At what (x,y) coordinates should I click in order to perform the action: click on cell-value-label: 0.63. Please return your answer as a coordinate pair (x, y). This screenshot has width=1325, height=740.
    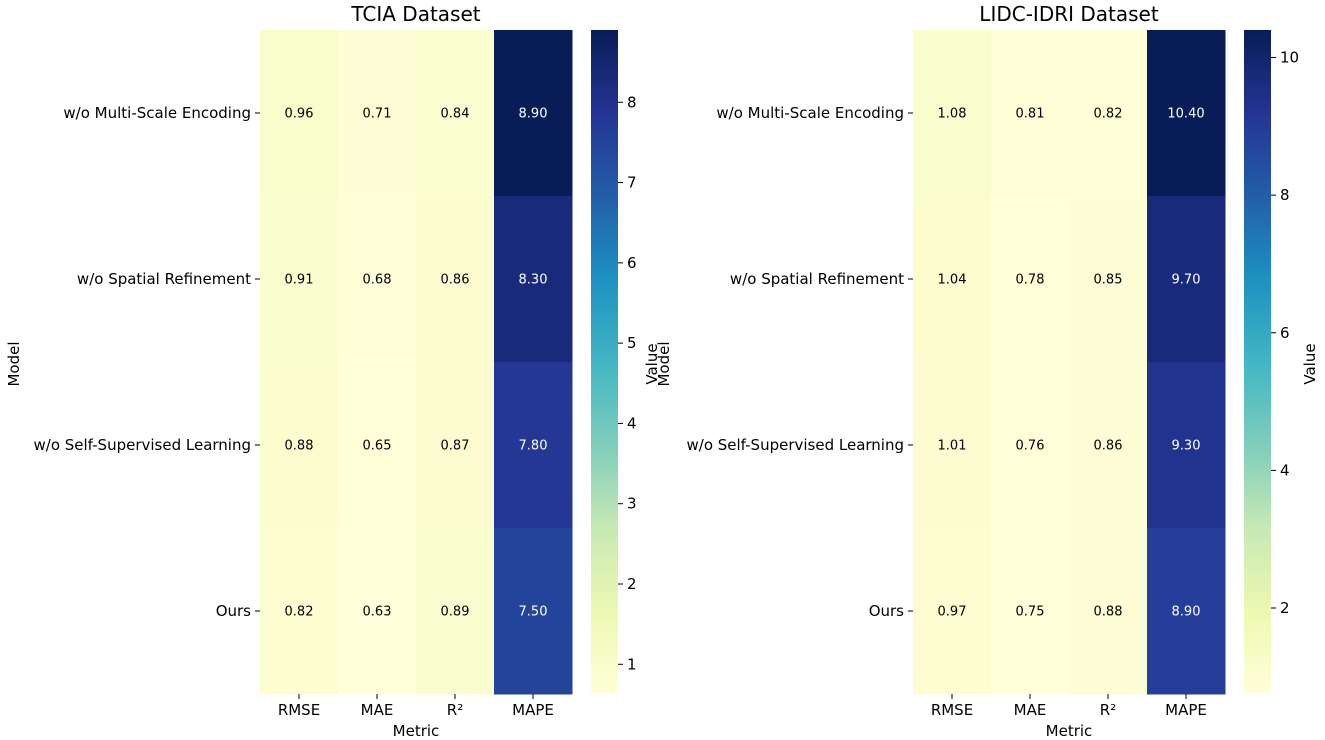
    Looking at the image, I should click on (377, 612).